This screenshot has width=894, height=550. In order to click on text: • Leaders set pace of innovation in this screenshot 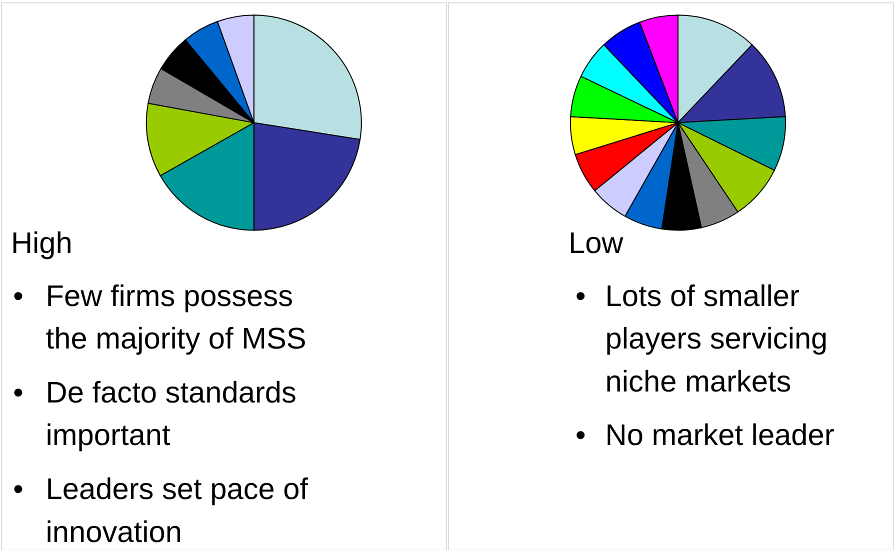, I will do `click(160, 511)`.